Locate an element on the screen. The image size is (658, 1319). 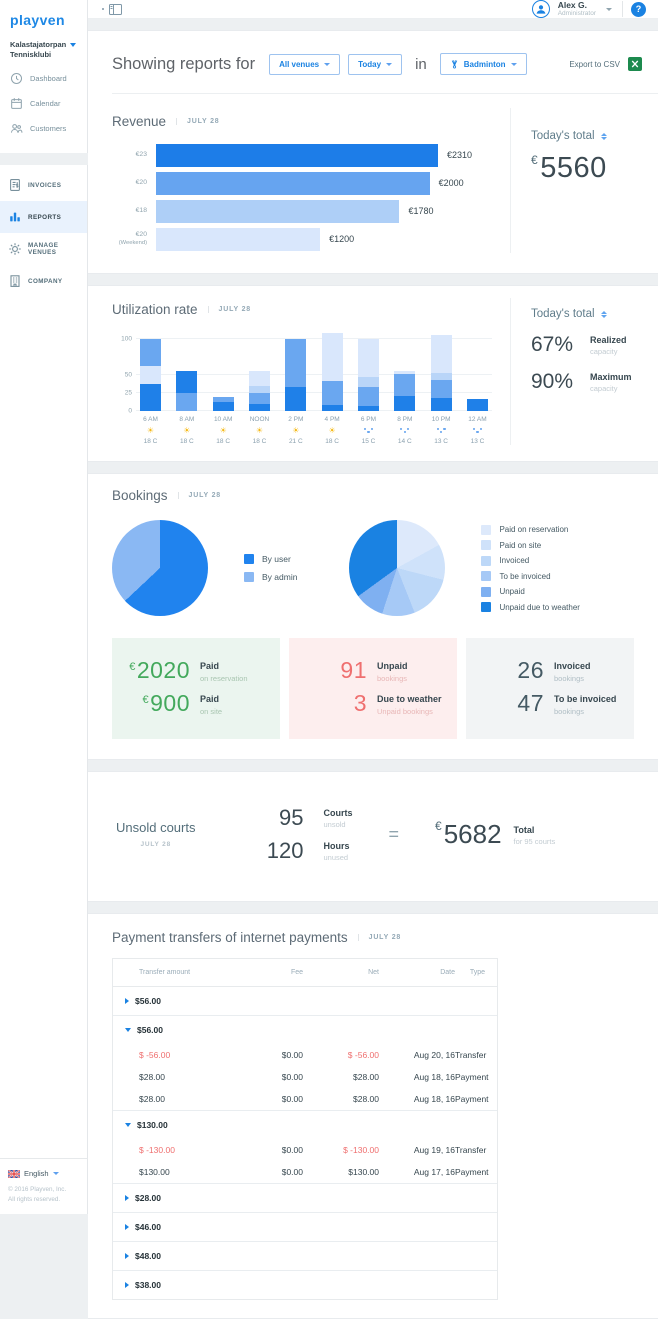
legend-swatch is located at coordinates (249, 577).